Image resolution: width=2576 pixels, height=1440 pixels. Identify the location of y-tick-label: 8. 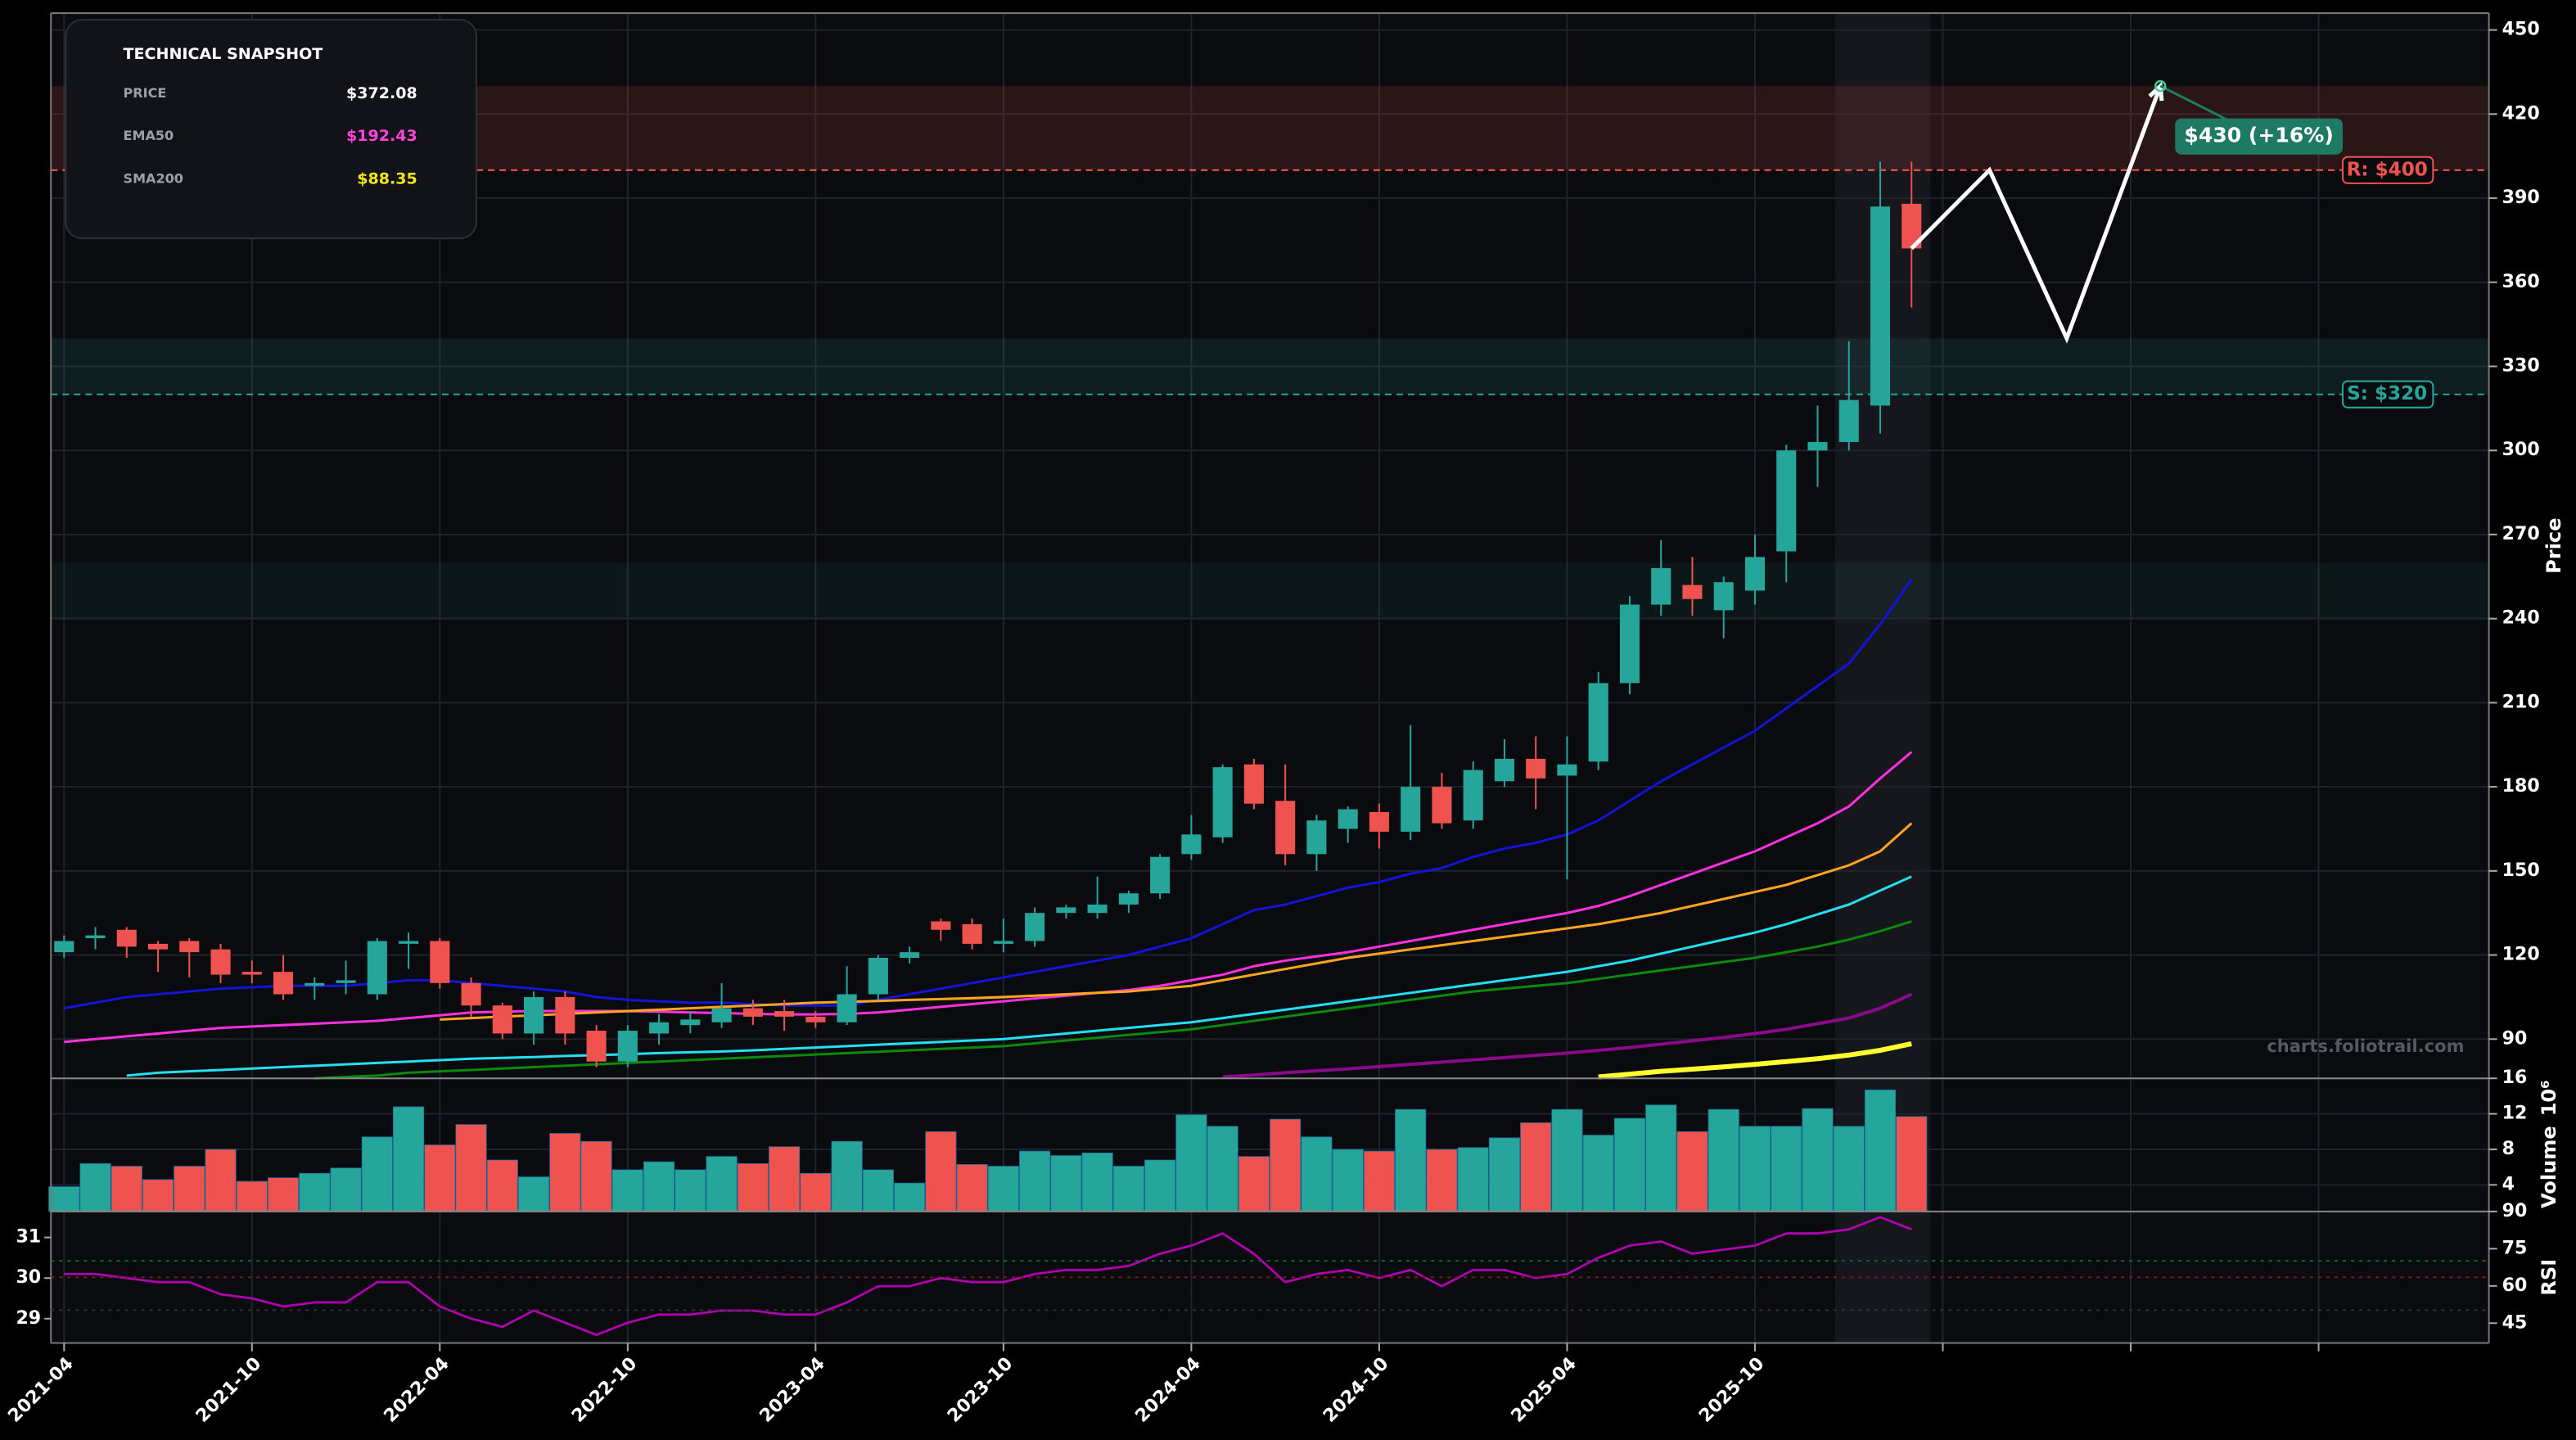
(2508, 1149).